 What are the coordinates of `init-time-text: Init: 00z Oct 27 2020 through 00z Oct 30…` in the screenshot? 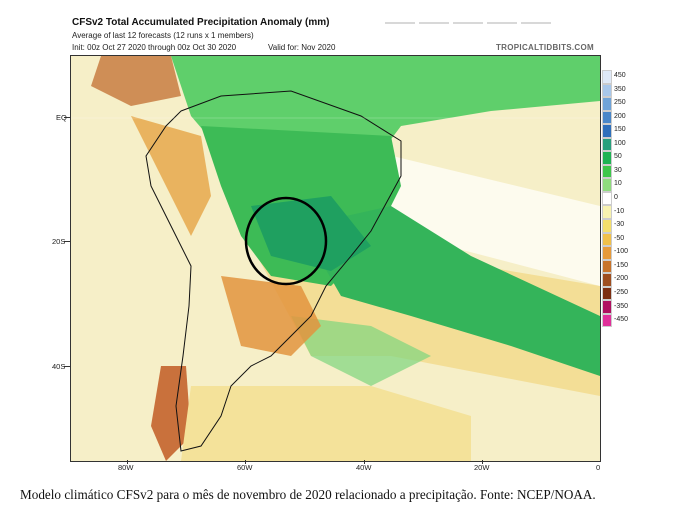 It's located at (154, 47).